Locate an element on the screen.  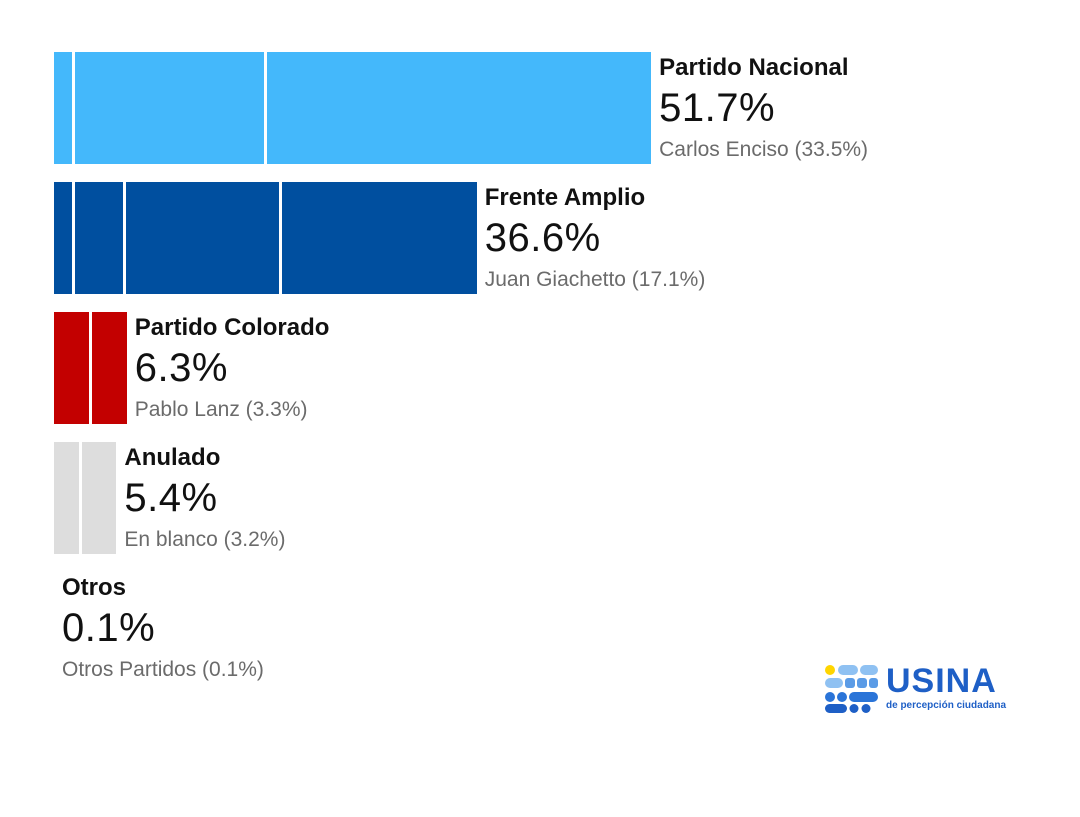
party-row: Frente Amplio 36.6% Juan Giachetto (17.1%) is located at coordinates (540, 238).